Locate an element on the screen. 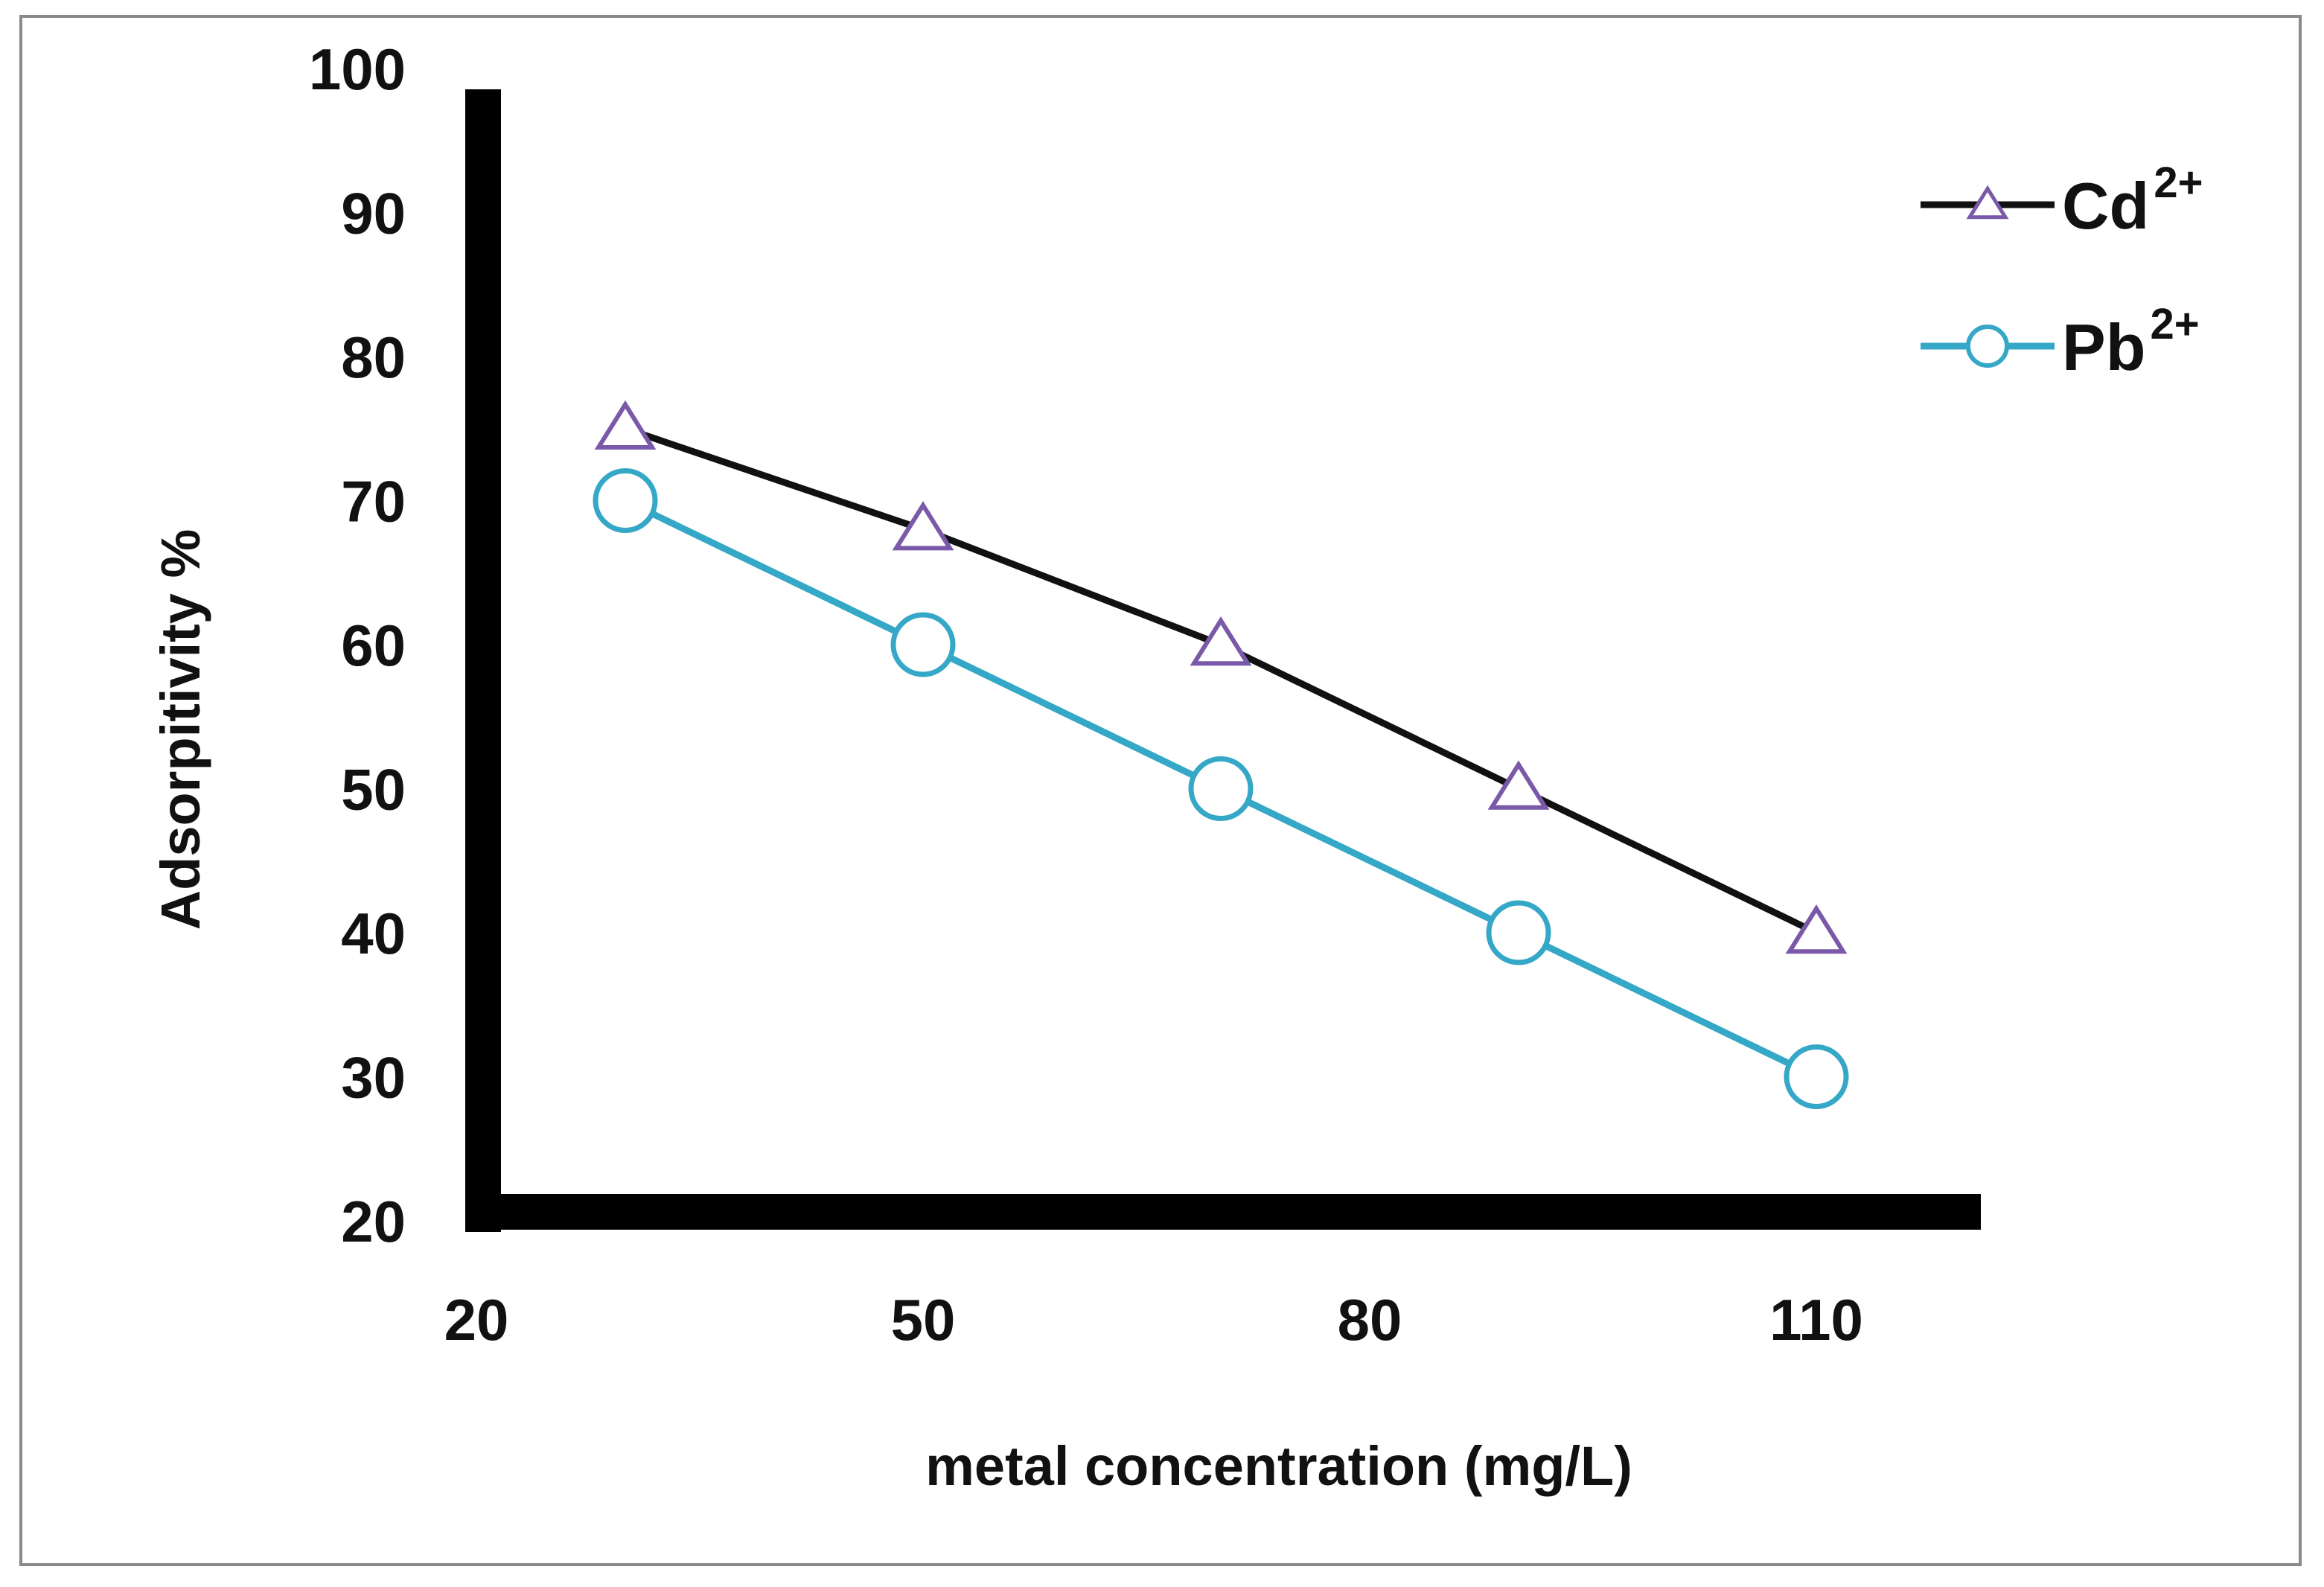 The height and width of the screenshot is (1587, 2324). y-tick-label: 70 is located at coordinates (373, 502).